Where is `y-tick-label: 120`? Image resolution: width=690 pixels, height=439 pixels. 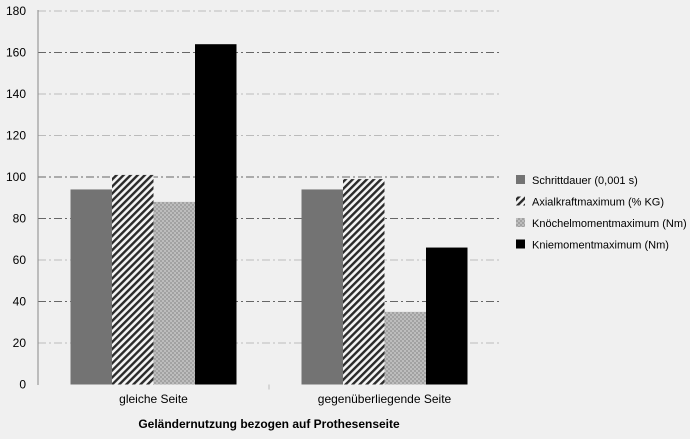 y-tick-label: 120 is located at coordinates (16, 136).